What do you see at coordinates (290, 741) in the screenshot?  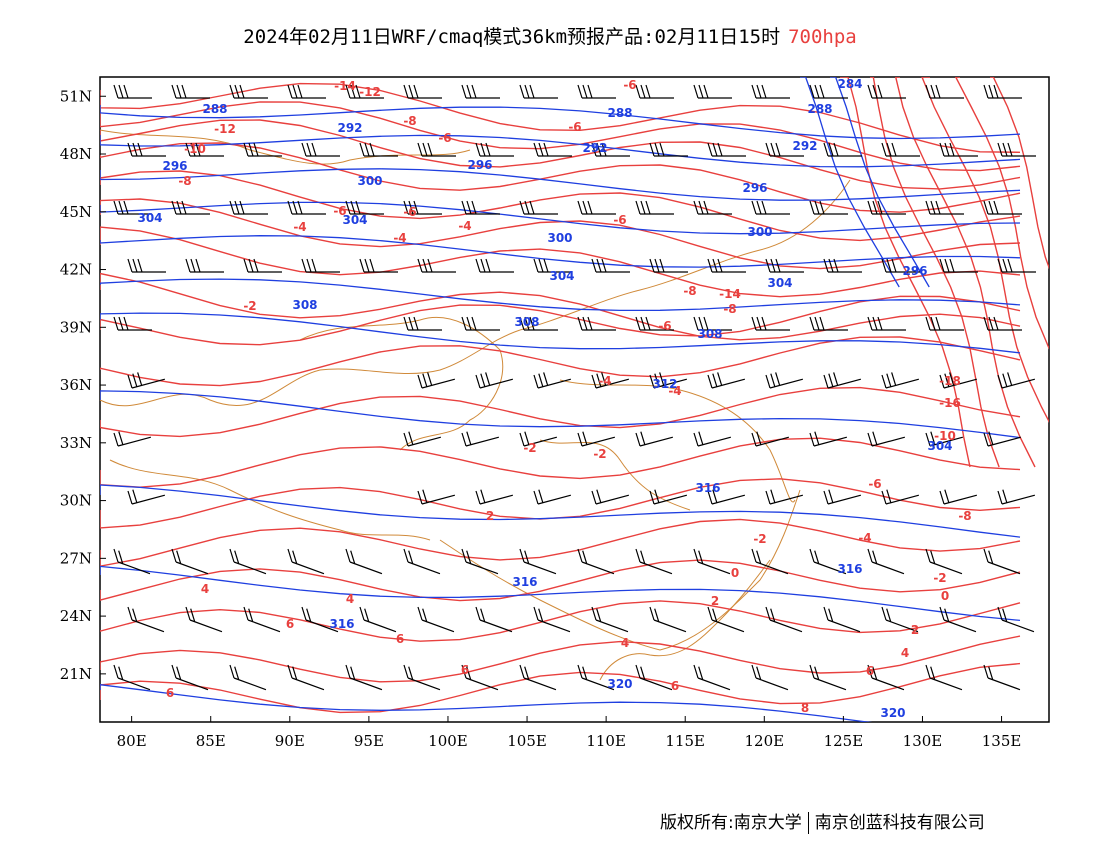 I see `x-tick-label: 90E` at bounding box center [290, 741].